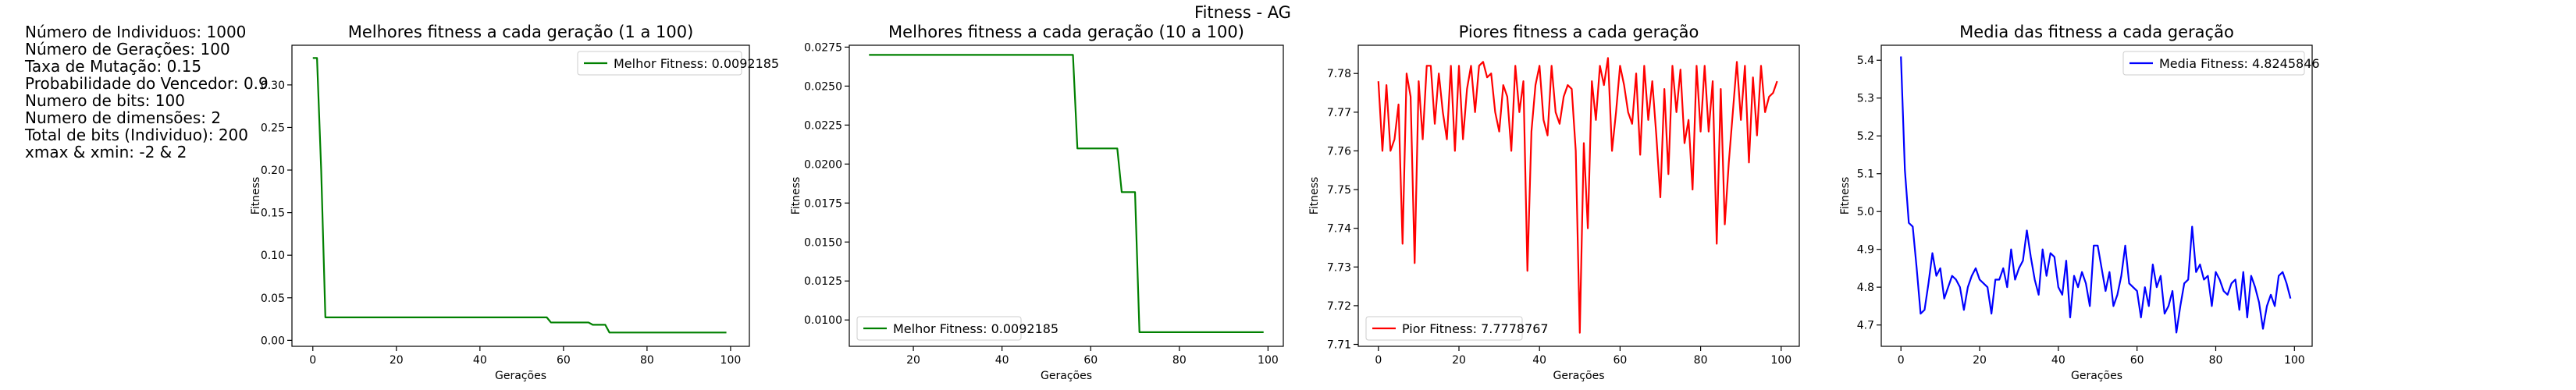 This screenshot has width=2576, height=390. I want to click on y-tick-label: 0.0225, so click(823, 126).